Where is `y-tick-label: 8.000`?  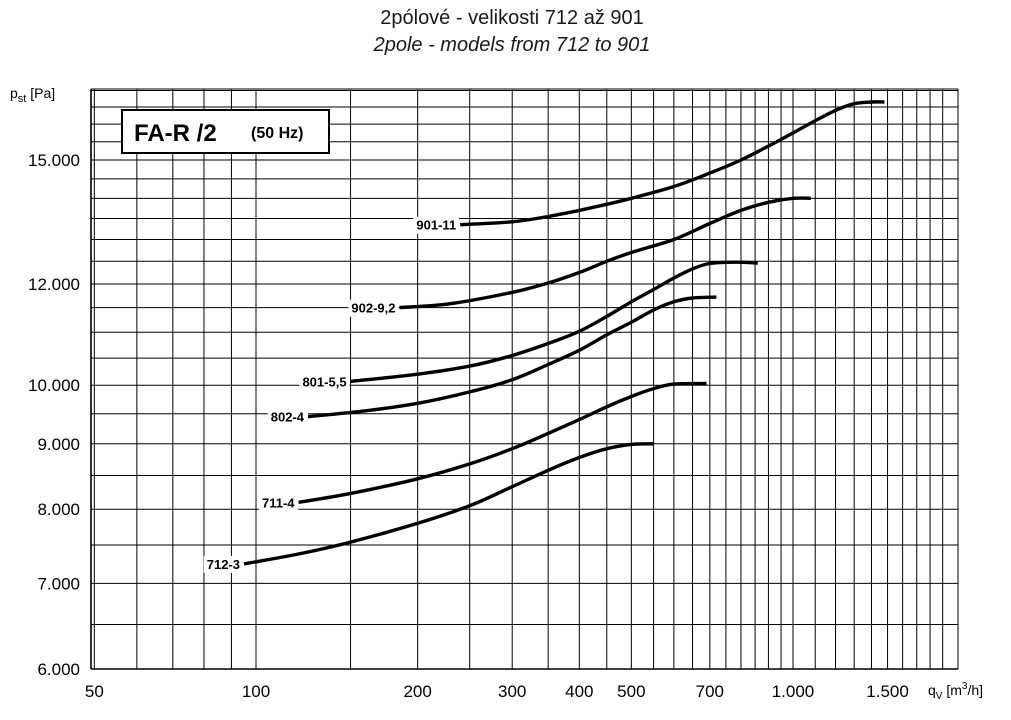 y-tick-label: 8.000 is located at coordinates (58, 509).